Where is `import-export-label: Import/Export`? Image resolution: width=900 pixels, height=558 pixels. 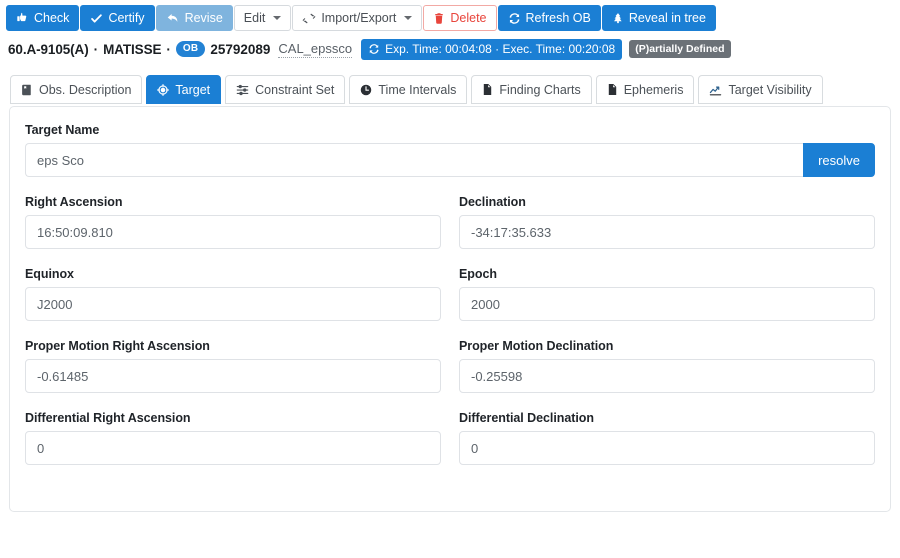 import-export-label: Import/Export is located at coordinates (359, 17).